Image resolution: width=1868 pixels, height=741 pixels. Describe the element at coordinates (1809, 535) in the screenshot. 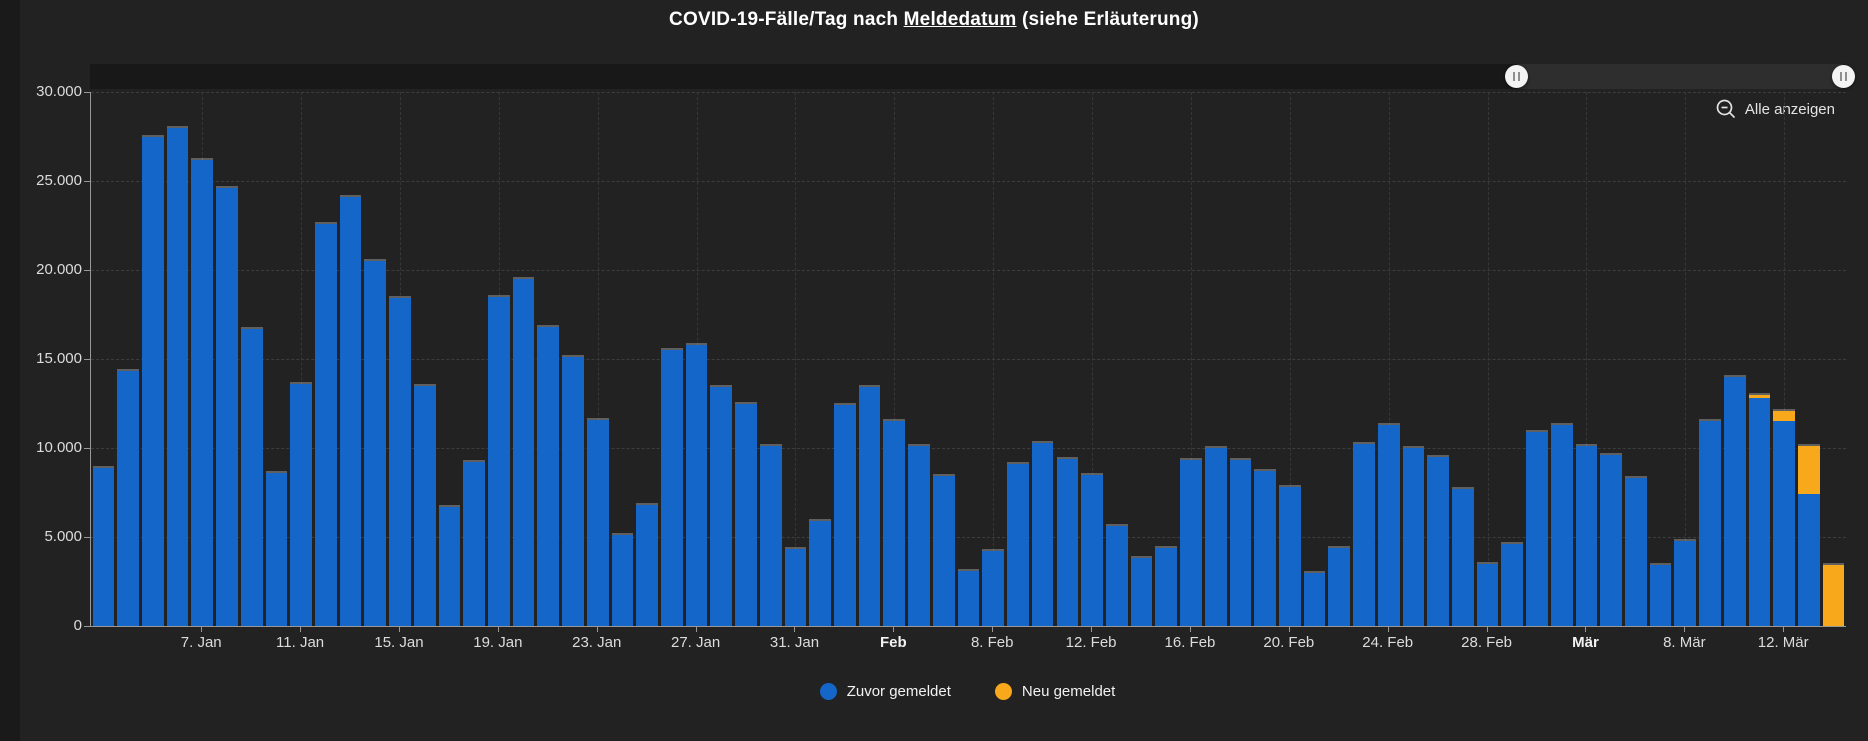

I see `bar-13-mär` at that location.